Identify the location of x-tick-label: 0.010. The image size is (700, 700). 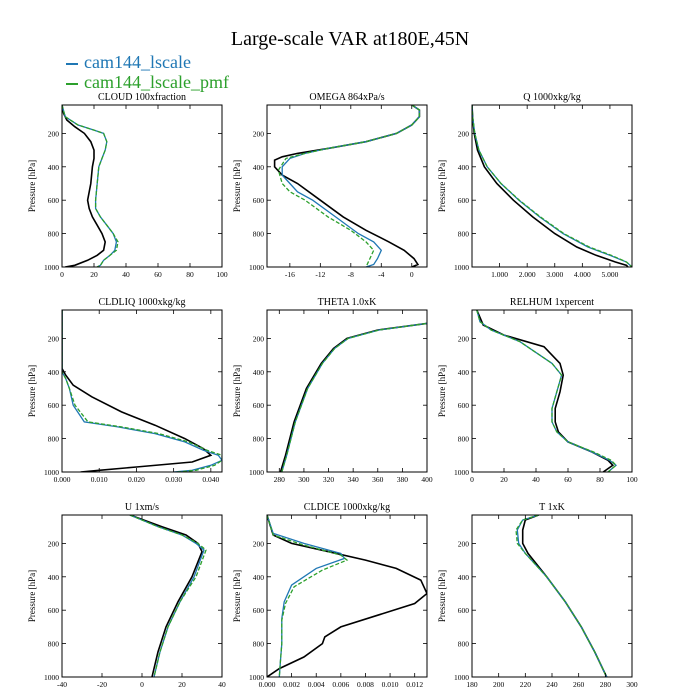
(390, 684).